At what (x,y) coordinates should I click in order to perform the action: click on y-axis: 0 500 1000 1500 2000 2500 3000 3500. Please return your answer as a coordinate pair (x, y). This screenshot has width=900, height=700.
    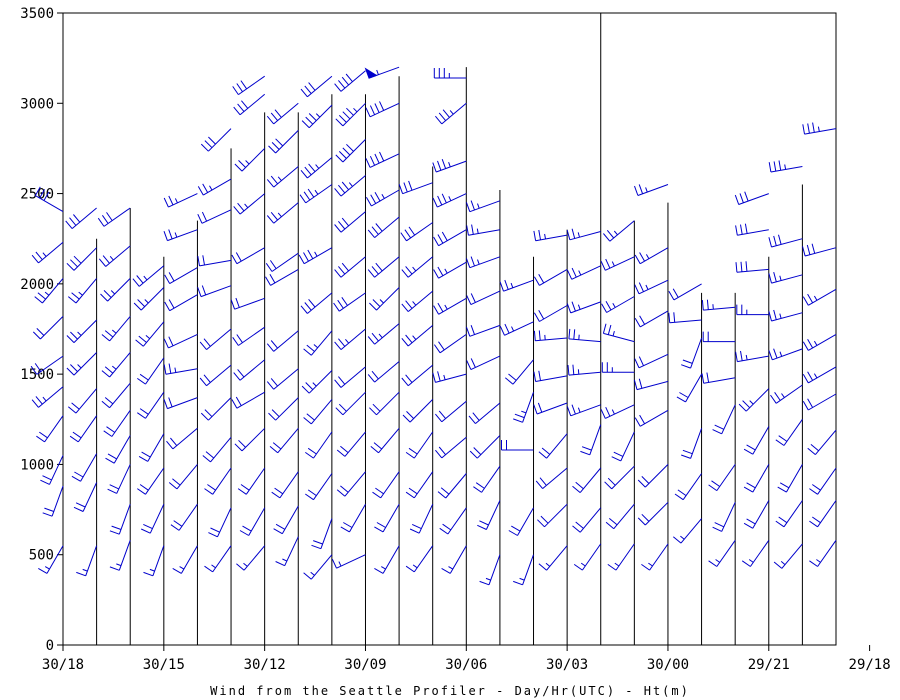
    Looking at the image, I should click on (41, 330).